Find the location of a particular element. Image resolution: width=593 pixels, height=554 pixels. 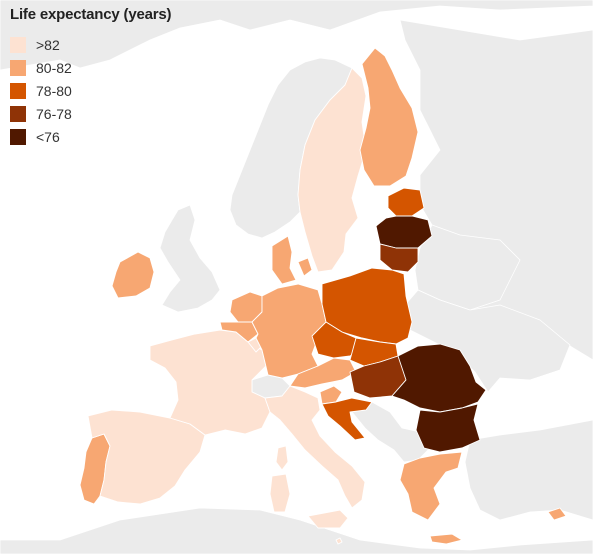

region-lithuania is located at coordinates (399, 258).